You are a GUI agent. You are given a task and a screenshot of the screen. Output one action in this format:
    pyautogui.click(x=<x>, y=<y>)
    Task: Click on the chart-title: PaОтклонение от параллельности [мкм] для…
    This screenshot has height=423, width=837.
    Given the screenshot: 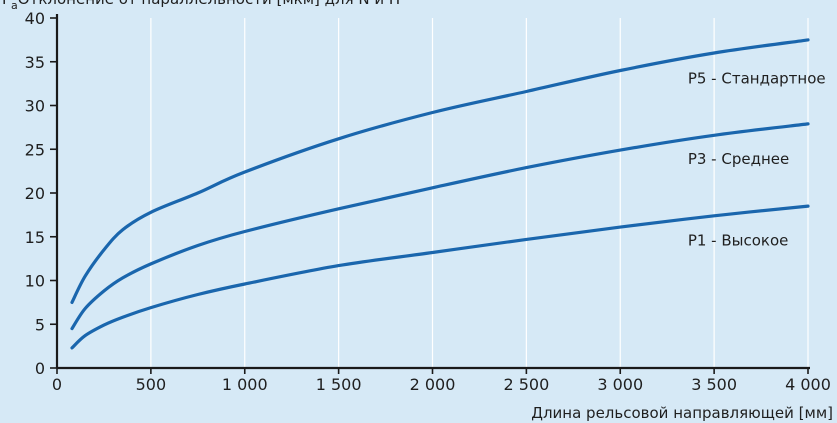 What is the action you would take?
    pyautogui.click(x=201, y=6)
    